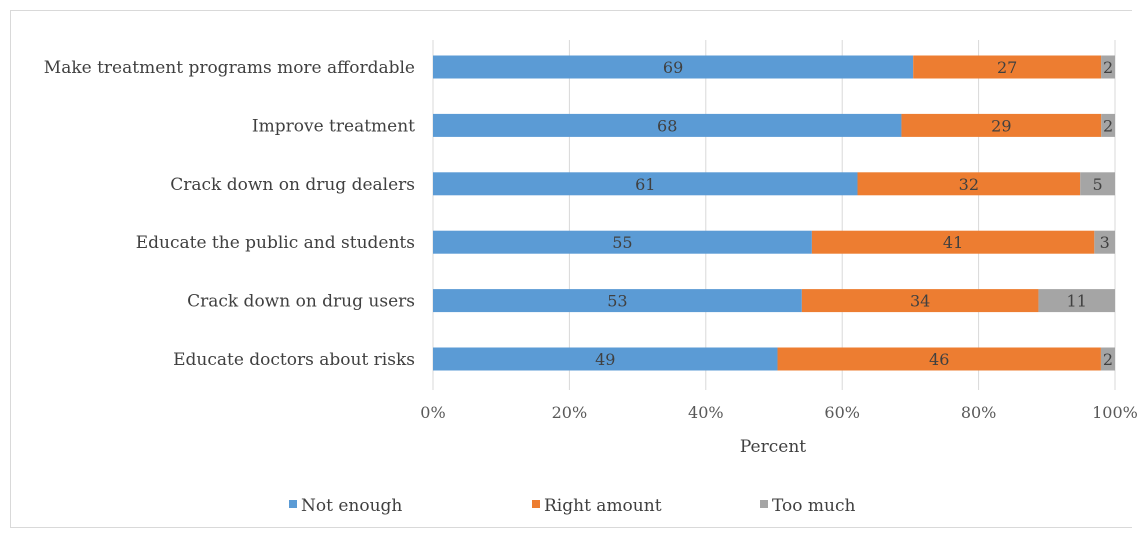 This screenshot has width=1143, height=536. I want to click on data-label: 68, so click(667, 125).